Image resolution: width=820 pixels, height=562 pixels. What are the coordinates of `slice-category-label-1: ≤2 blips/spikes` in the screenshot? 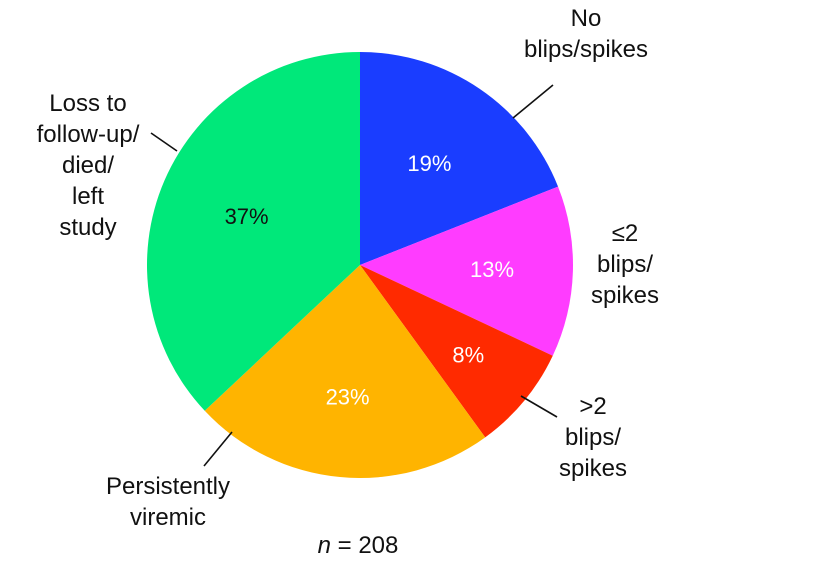 It's located at (625, 264).